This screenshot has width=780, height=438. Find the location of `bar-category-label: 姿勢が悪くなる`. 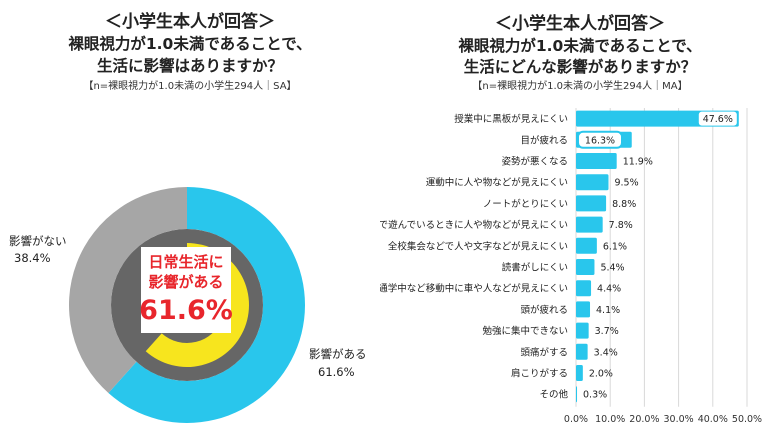

bar-category-label: 姿勢が悪くなる is located at coordinates (534, 162).